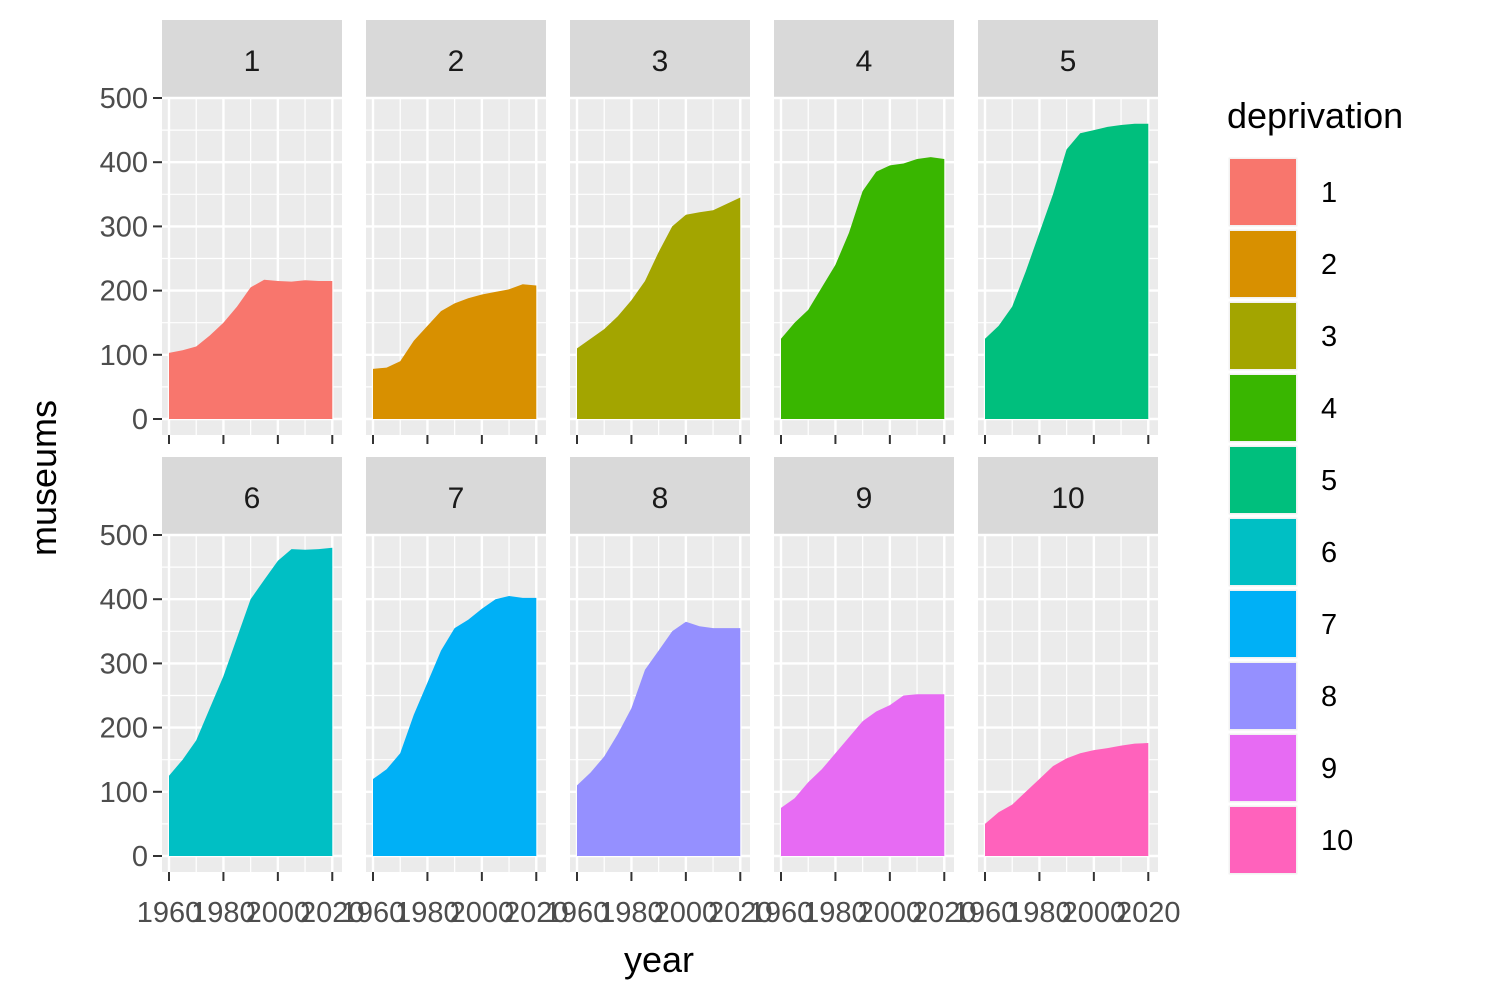 The width and height of the screenshot is (1500, 1005). I want to click on y-axis-title: museums, so click(43, 478).